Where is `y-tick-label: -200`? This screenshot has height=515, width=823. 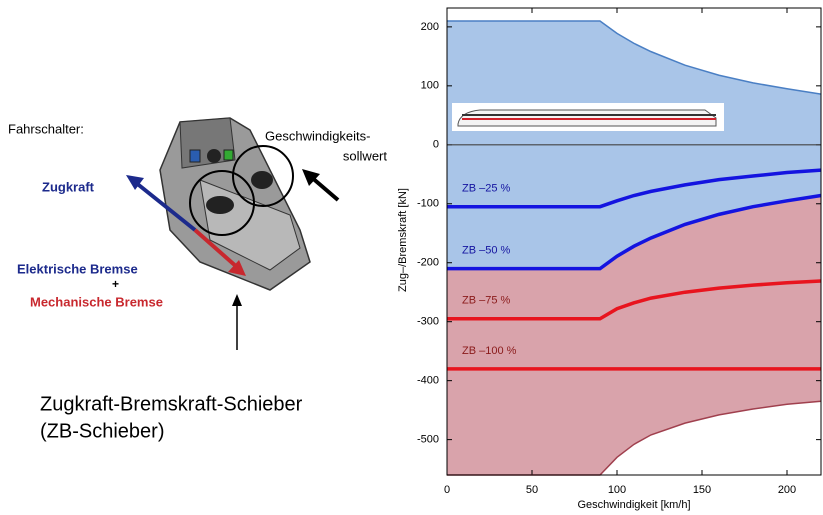 y-tick-label: -200 is located at coordinates (428, 263).